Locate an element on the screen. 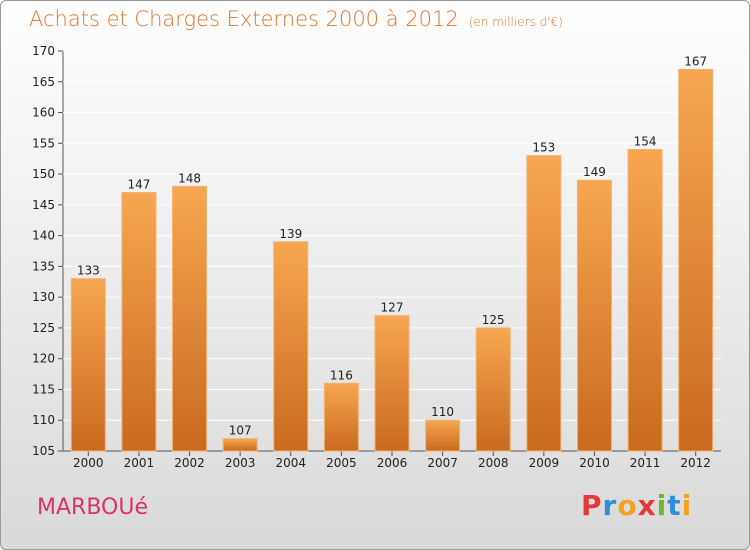 This screenshot has height=550, width=750. bar-2006 is located at coordinates (392, 383).